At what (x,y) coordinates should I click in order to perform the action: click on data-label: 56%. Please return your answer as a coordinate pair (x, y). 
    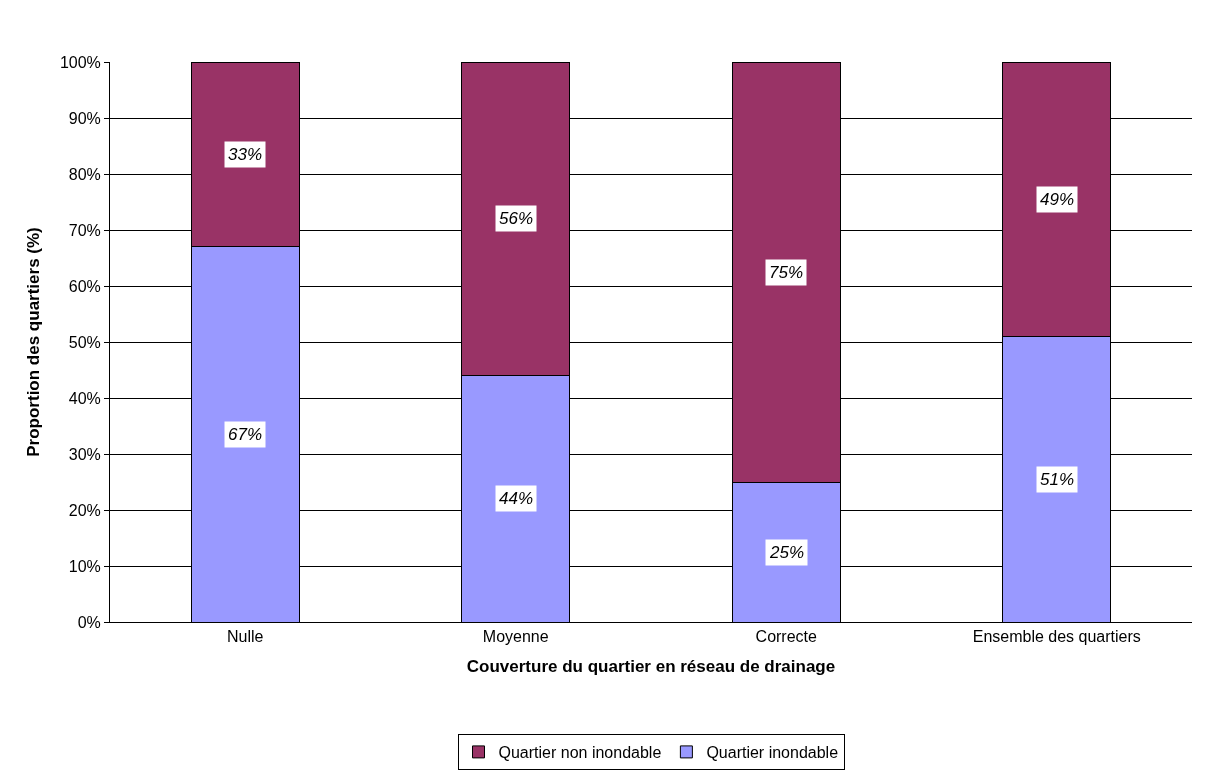
    Looking at the image, I should click on (516, 218).